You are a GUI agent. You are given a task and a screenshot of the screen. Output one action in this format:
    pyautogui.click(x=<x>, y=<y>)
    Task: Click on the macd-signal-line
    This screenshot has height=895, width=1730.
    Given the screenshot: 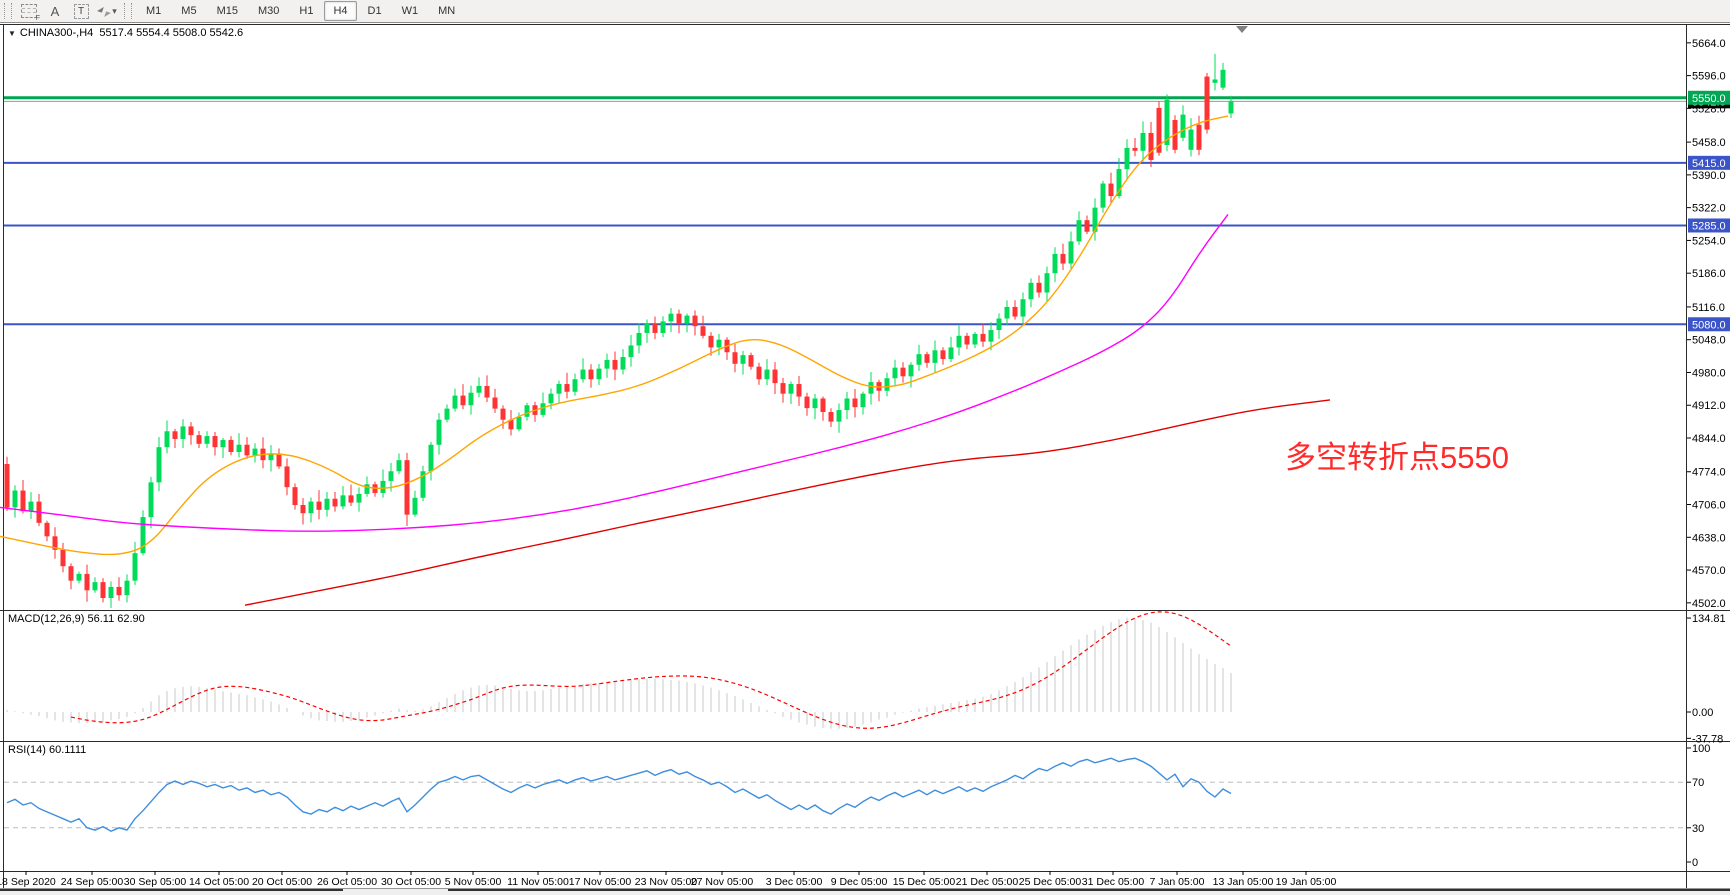 What is the action you would take?
    pyautogui.click(x=651, y=670)
    